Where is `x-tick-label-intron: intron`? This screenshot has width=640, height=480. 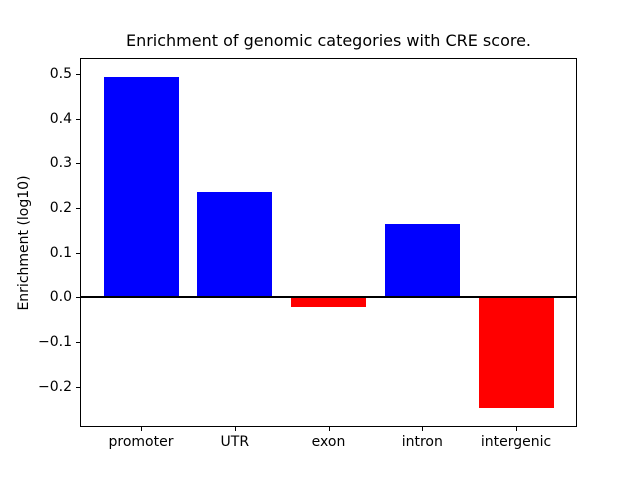
x-tick-label-intron: intron is located at coordinates (422, 442).